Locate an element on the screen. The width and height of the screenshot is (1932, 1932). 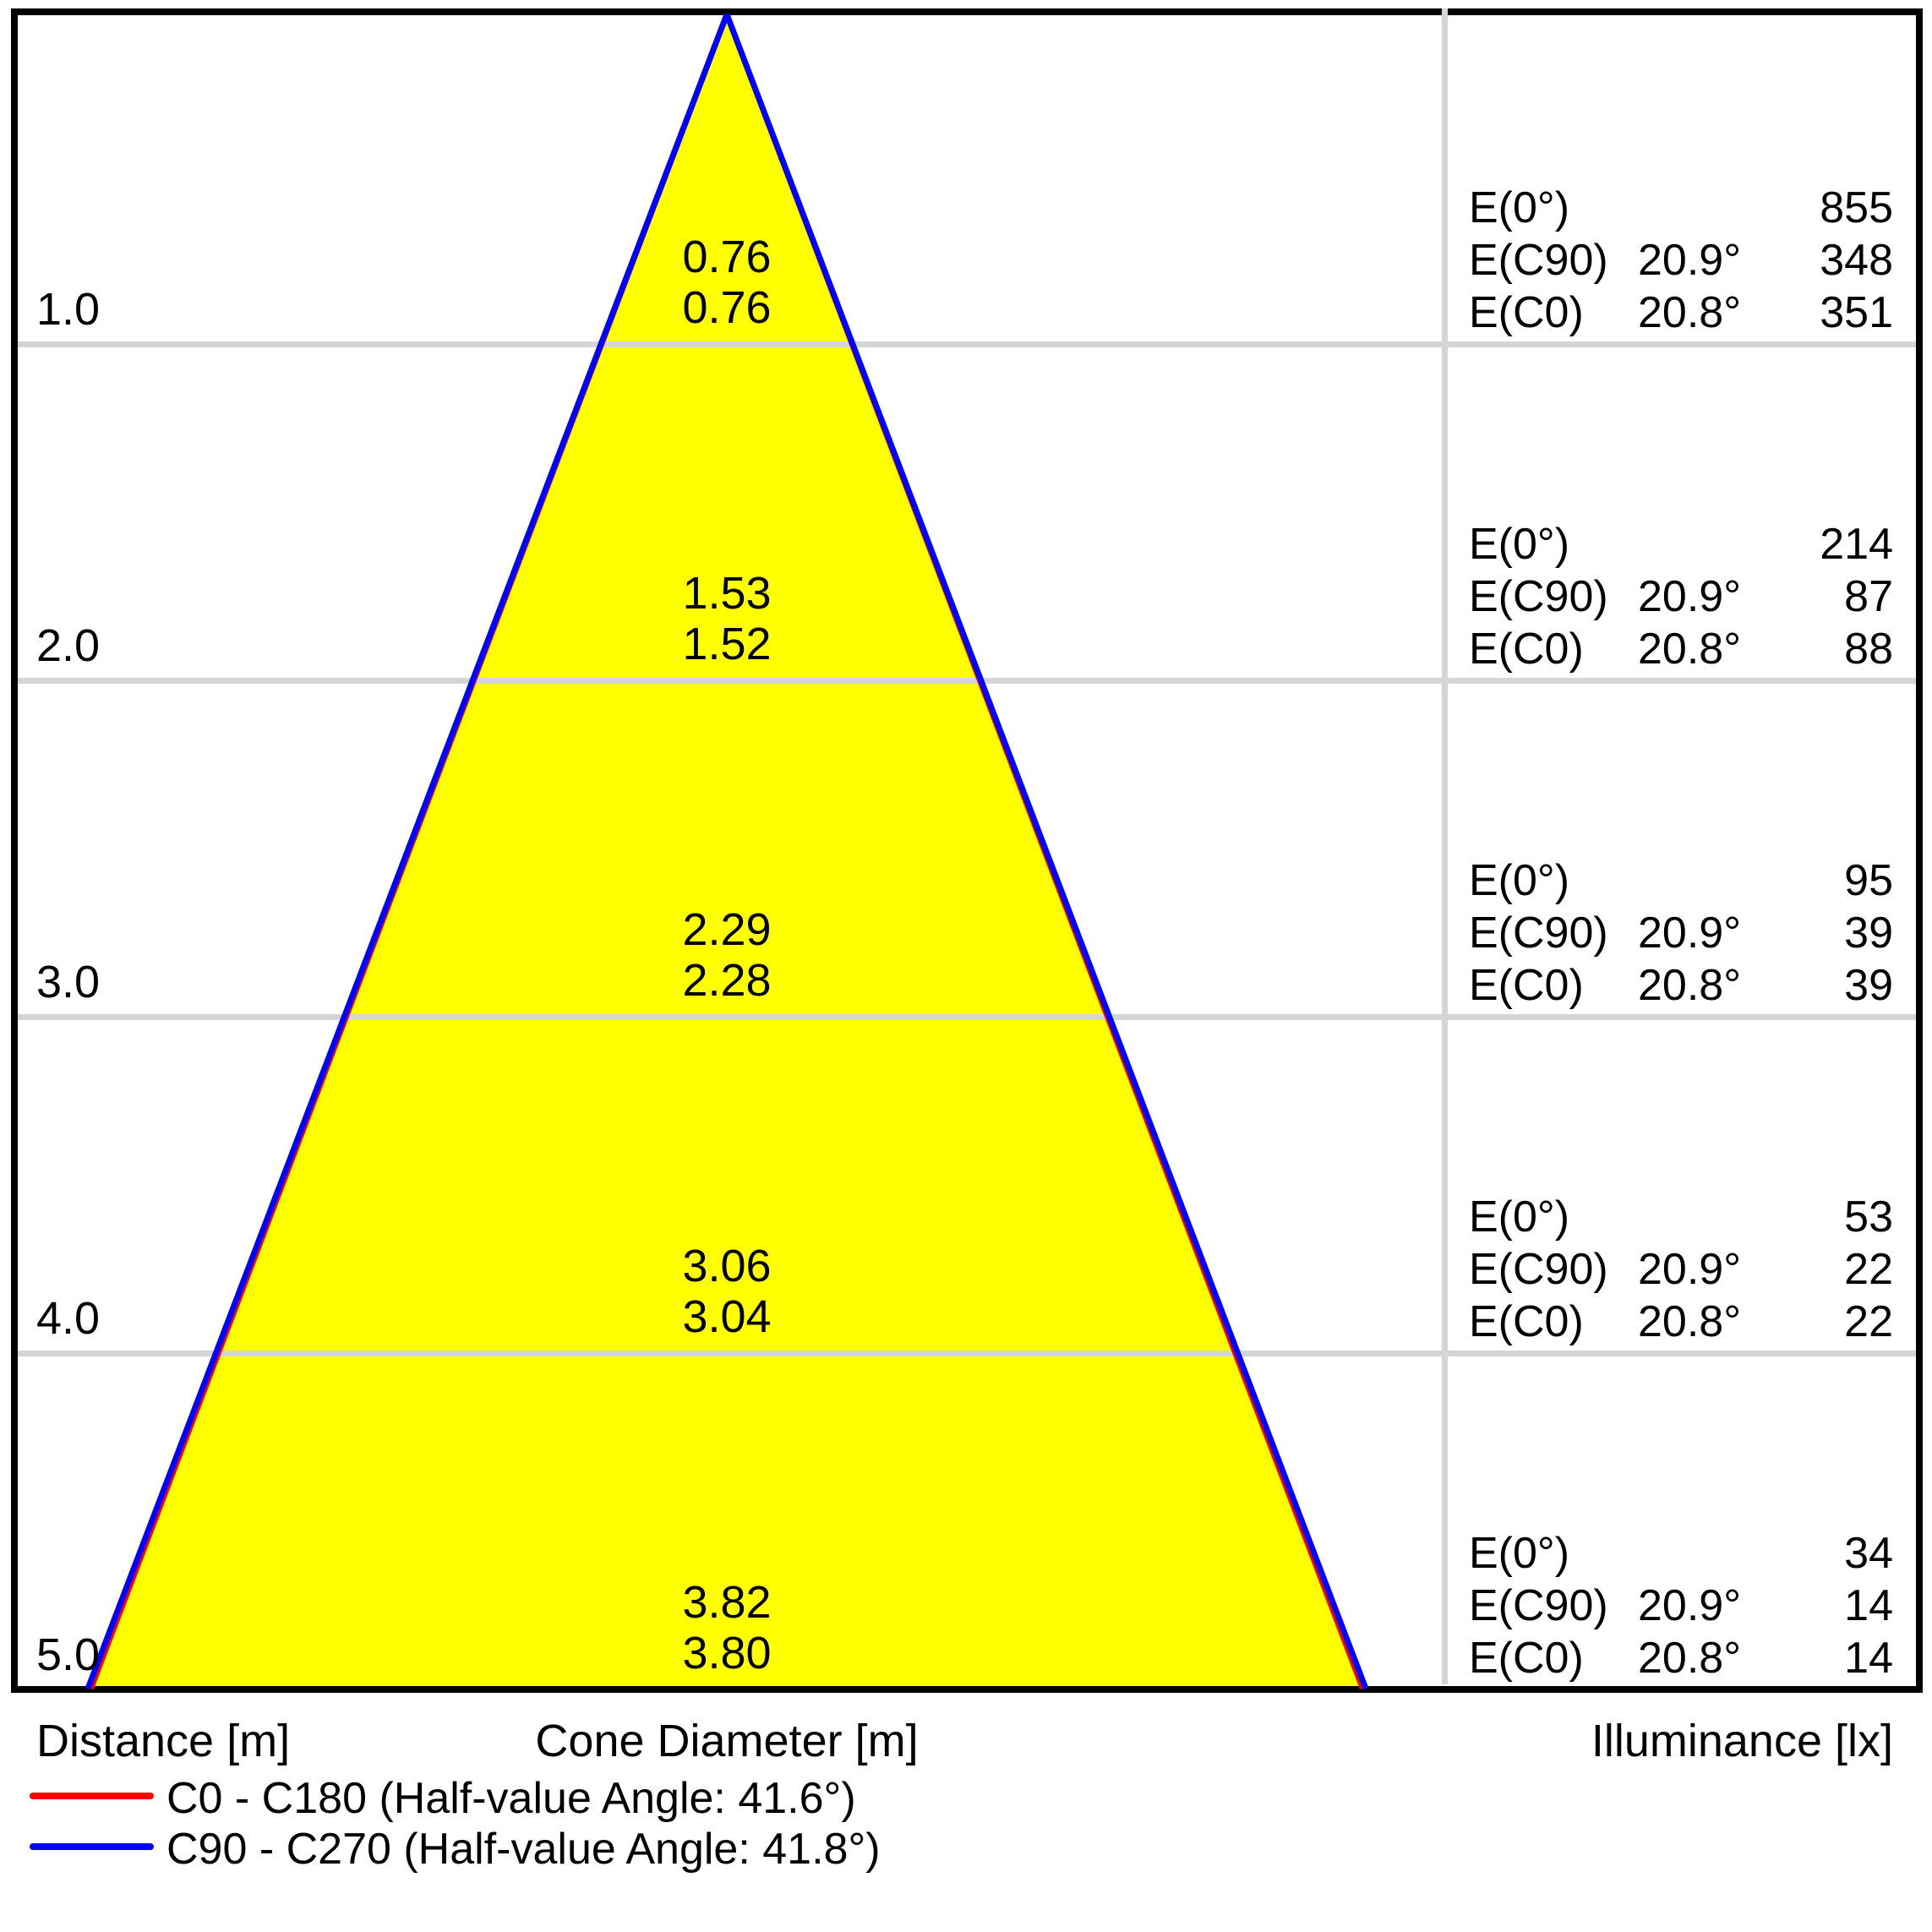
illuminance-row: E(0°) 34 is located at coordinates (1681, 1553).